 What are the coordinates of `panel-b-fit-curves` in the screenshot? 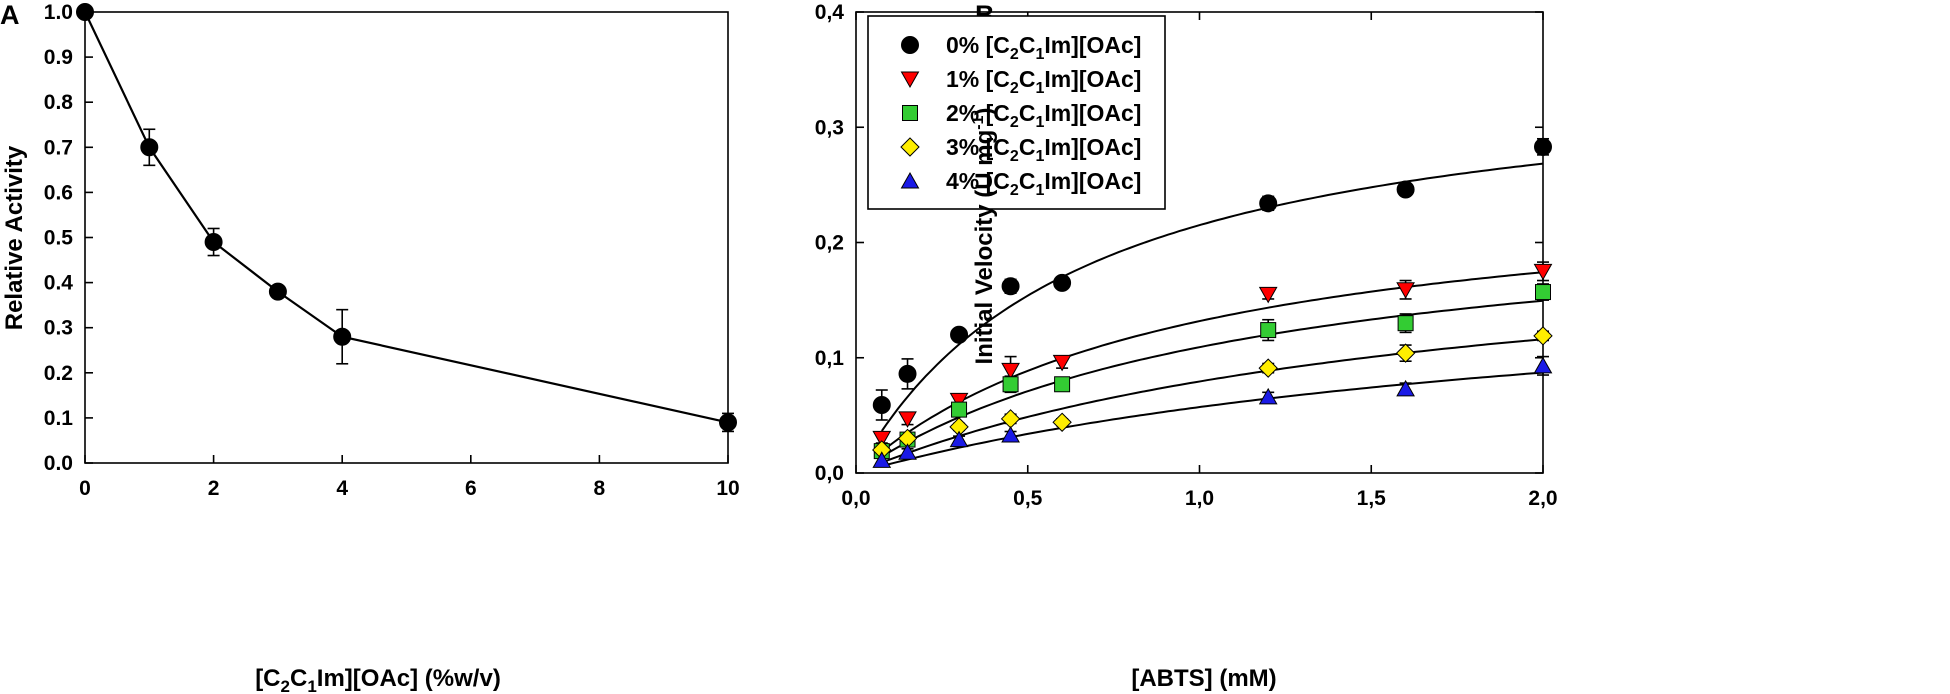 It's located at (1212, 314).